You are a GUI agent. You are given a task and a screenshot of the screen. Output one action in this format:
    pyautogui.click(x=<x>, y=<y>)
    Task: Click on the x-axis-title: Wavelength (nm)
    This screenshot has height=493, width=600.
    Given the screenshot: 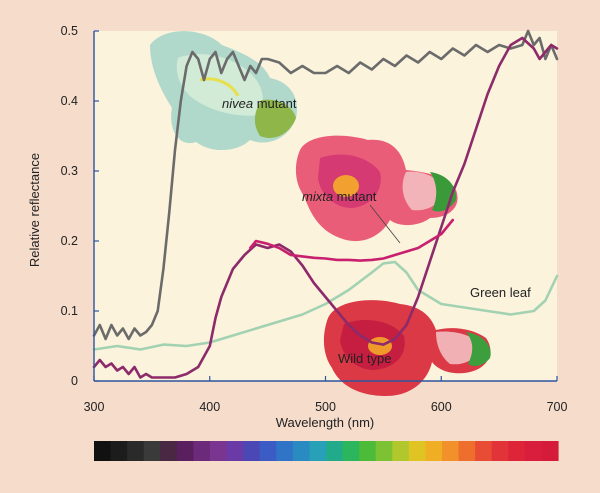 What is the action you would take?
    pyautogui.click(x=325, y=422)
    